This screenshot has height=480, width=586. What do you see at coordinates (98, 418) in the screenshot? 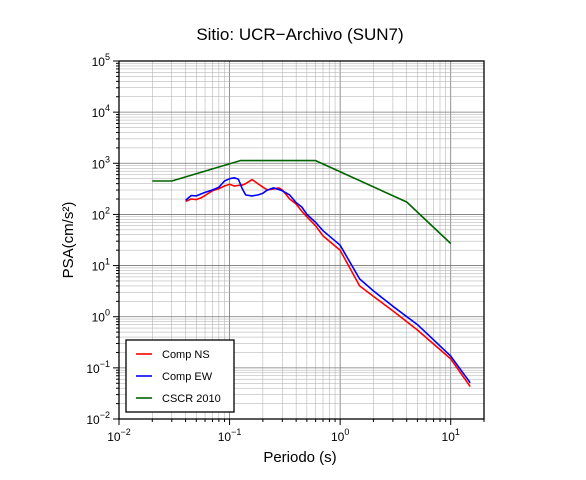
I see `y-tick-label: 10⁻²` at bounding box center [98, 418].